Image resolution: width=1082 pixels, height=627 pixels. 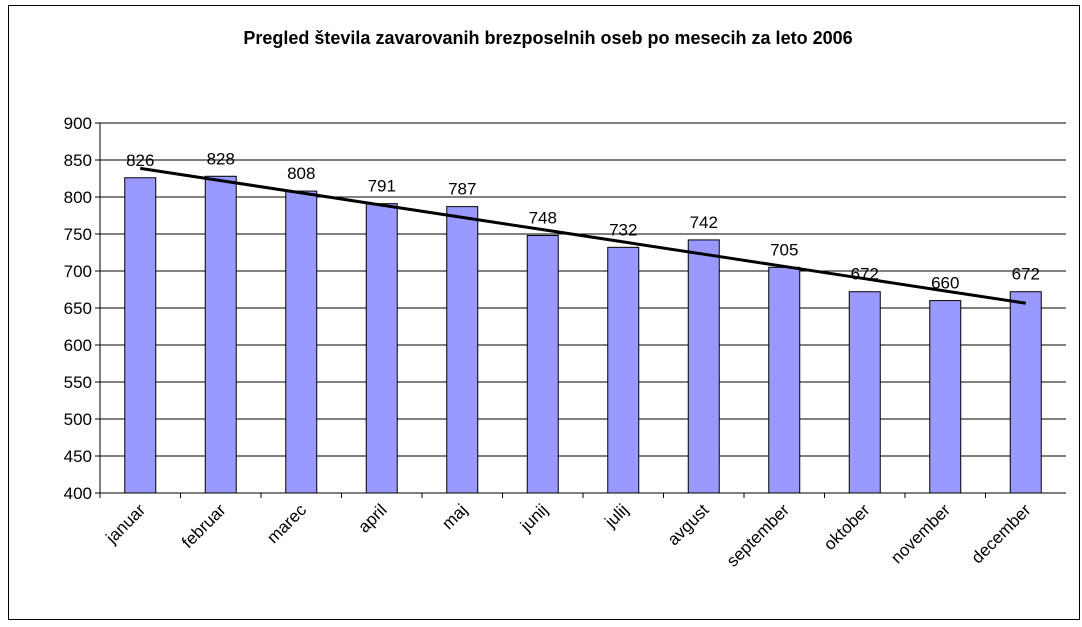 What do you see at coordinates (78, 234) in the screenshot?
I see `y-tick-label: 750` at bounding box center [78, 234].